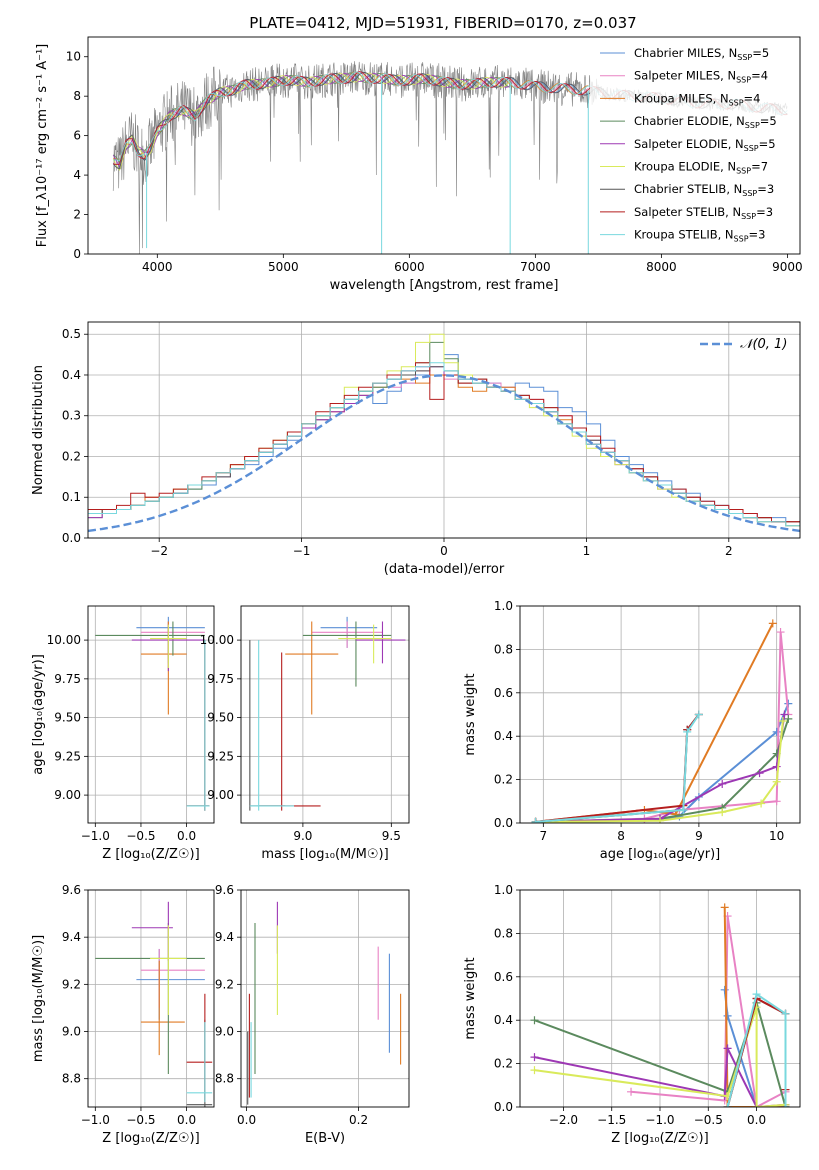  Describe the element at coordinates (759, 167) in the screenshot. I see `legend-nssp: =7` at that location.